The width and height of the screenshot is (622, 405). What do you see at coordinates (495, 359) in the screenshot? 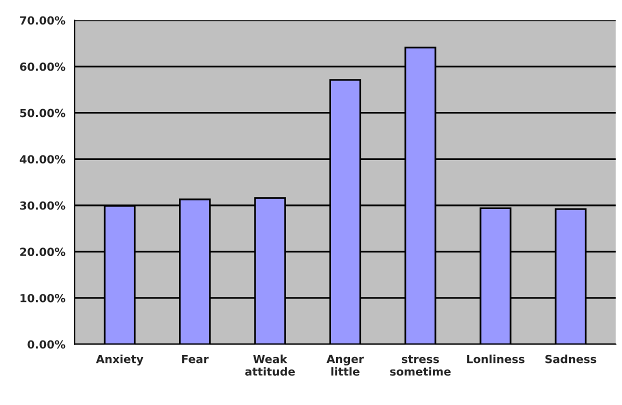
I see `x-tick-label: Lonliness` at bounding box center [495, 359].